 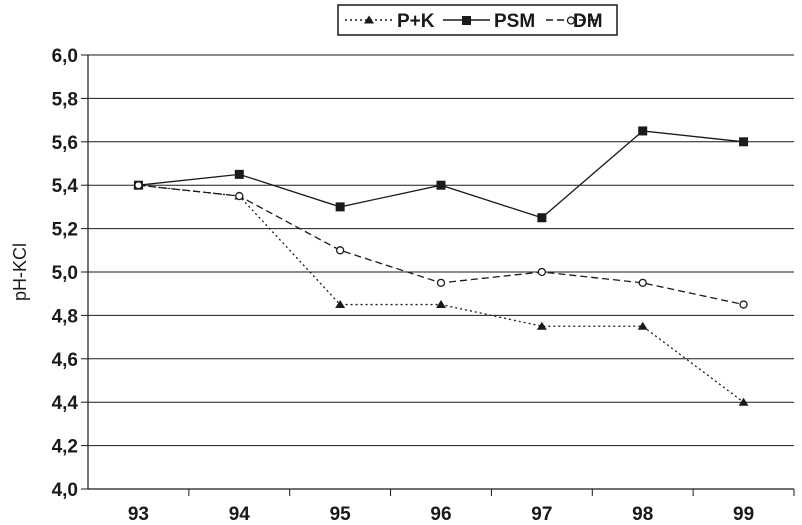 I want to click on y-tick-label: 4,8, so click(x=65, y=316).